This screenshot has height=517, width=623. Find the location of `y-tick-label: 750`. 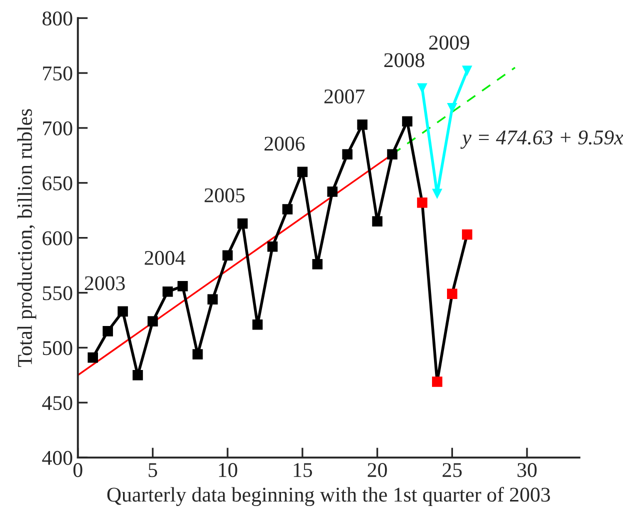

y-tick-label: 750 is located at coordinates (57, 73).